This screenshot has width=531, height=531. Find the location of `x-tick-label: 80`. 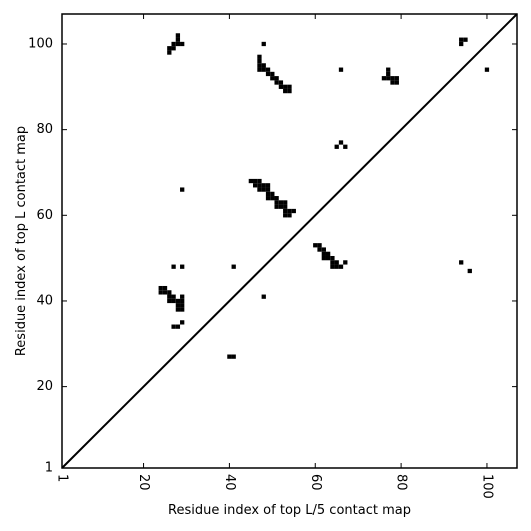

x-tick-label: 80 is located at coordinates (401, 482).